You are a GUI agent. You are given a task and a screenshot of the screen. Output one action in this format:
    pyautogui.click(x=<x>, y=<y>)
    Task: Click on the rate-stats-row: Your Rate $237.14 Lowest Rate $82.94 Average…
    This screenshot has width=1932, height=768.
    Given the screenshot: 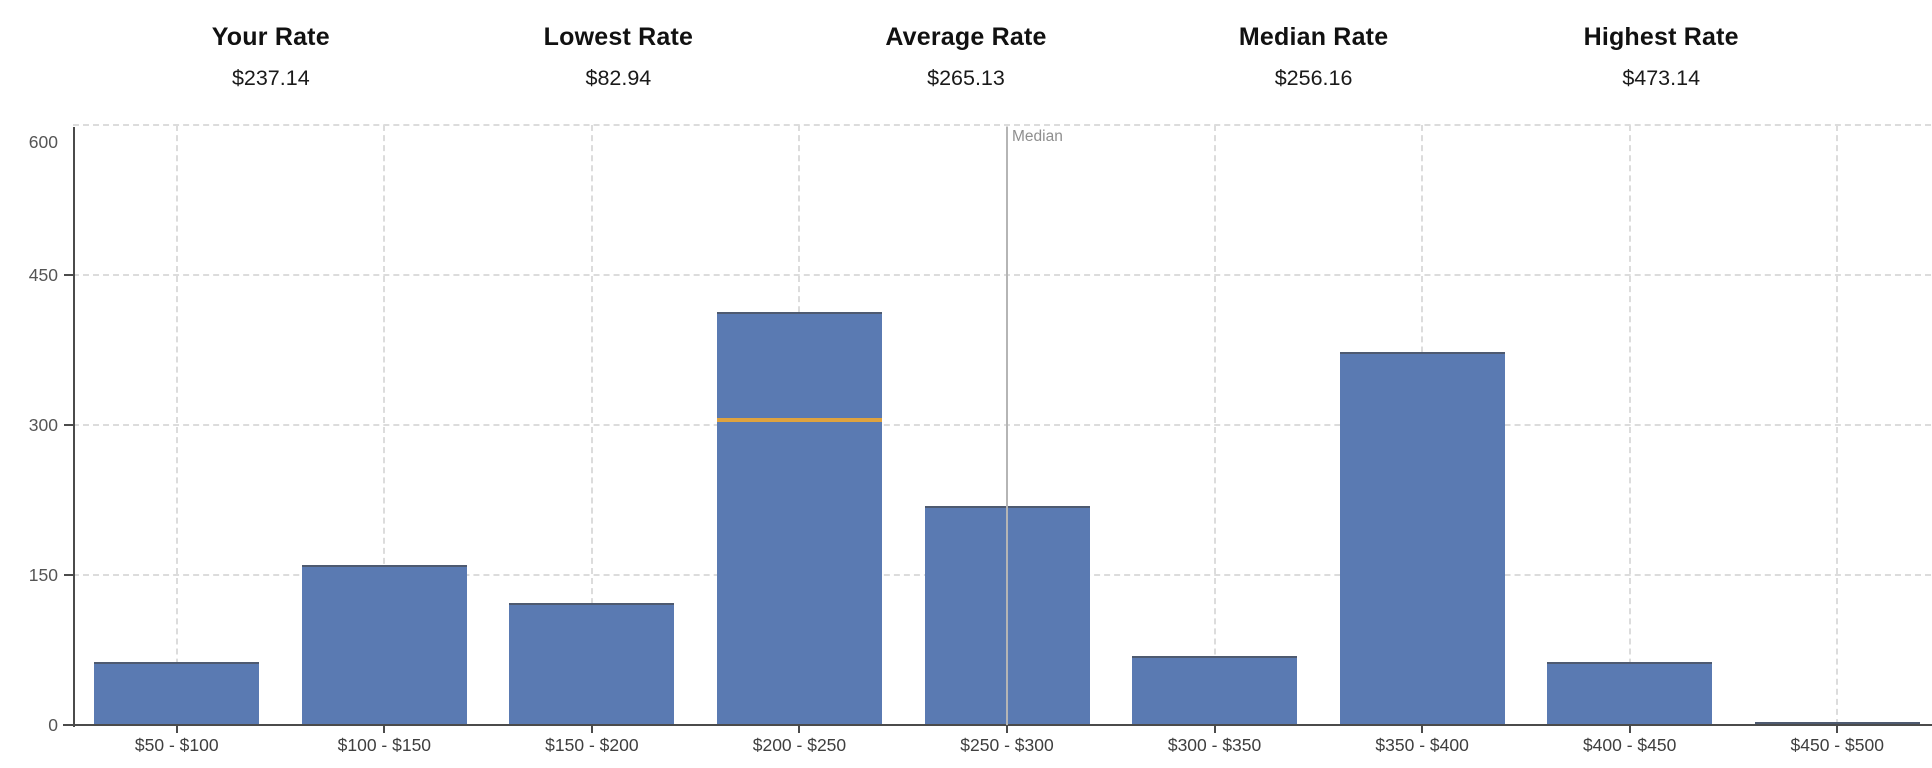 What is the action you would take?
    pyautogui.click(x=966, y=45)
    